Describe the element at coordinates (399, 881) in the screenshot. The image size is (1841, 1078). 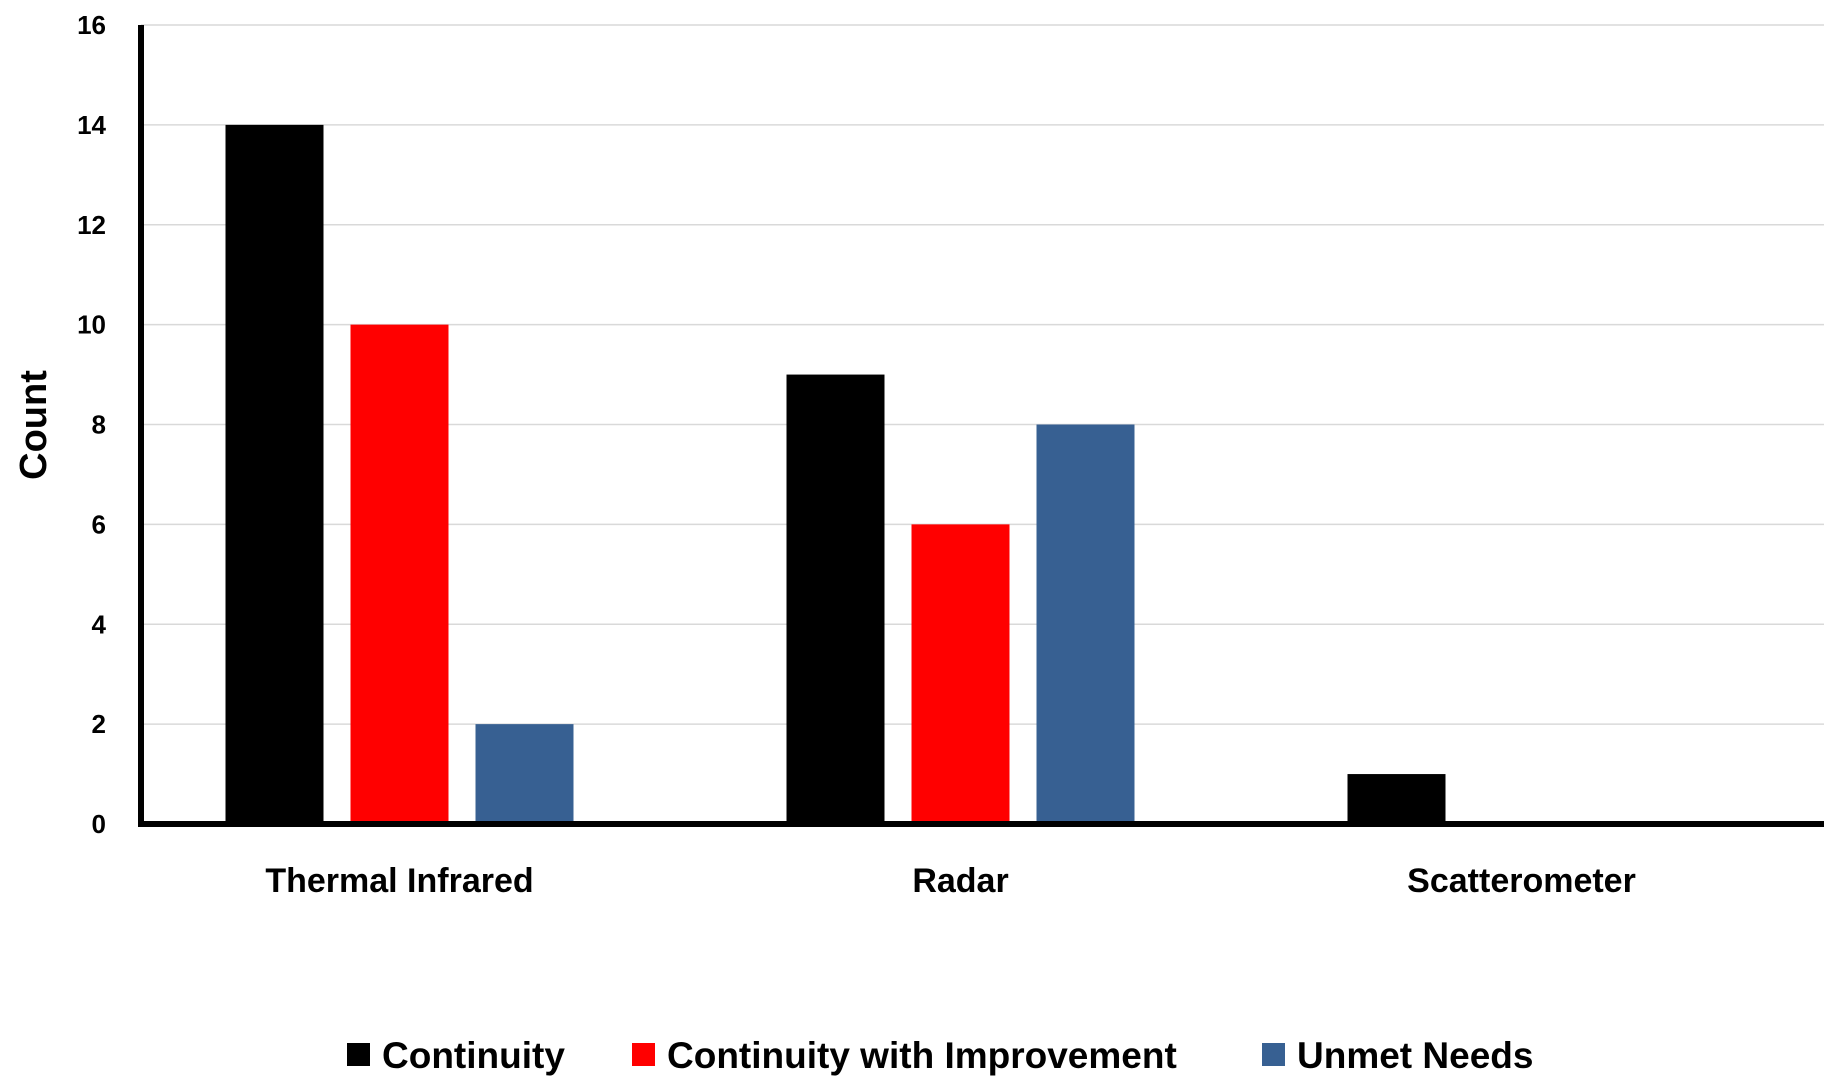
I see `x-category-label: Thermal Infrared` at that location.